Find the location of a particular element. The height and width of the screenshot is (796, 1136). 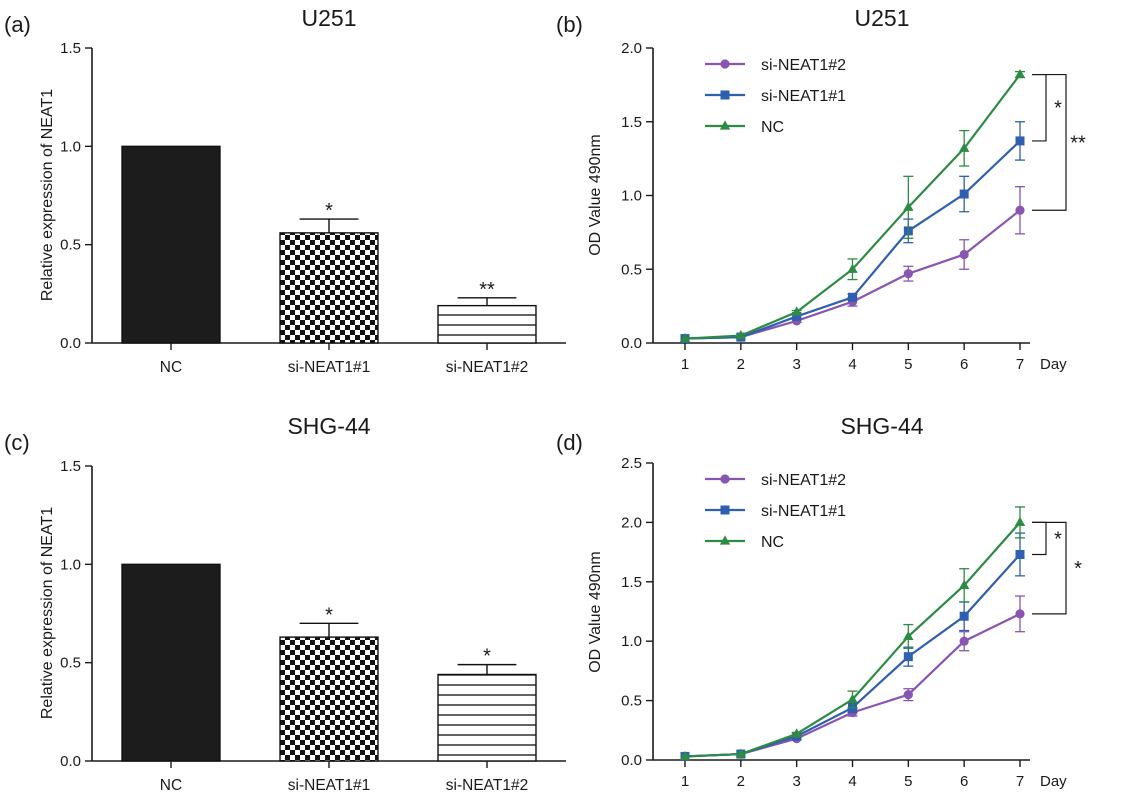

panel-label: (a) is located at coordinates (17, 24).